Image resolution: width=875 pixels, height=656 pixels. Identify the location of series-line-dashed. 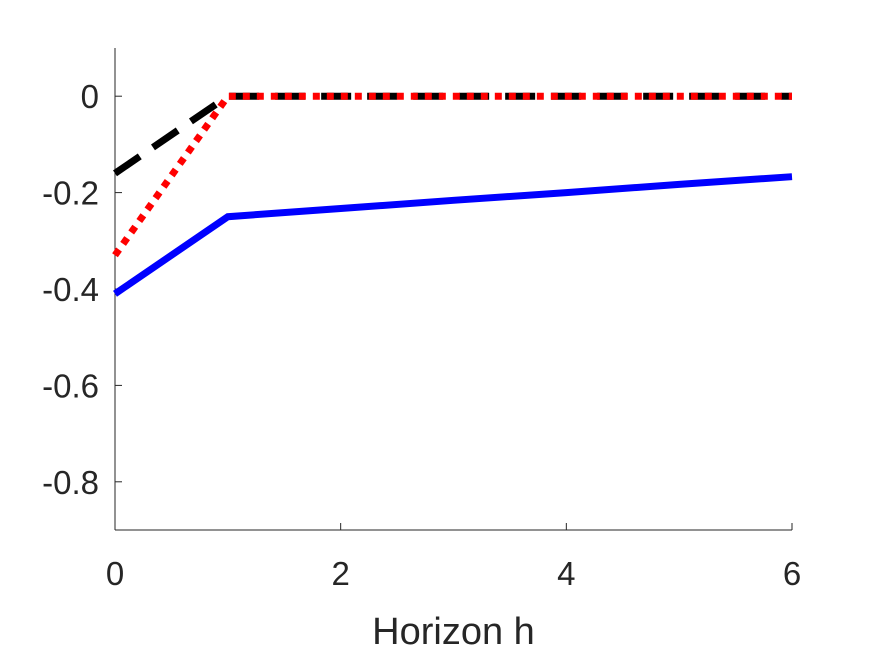
(452, 134).